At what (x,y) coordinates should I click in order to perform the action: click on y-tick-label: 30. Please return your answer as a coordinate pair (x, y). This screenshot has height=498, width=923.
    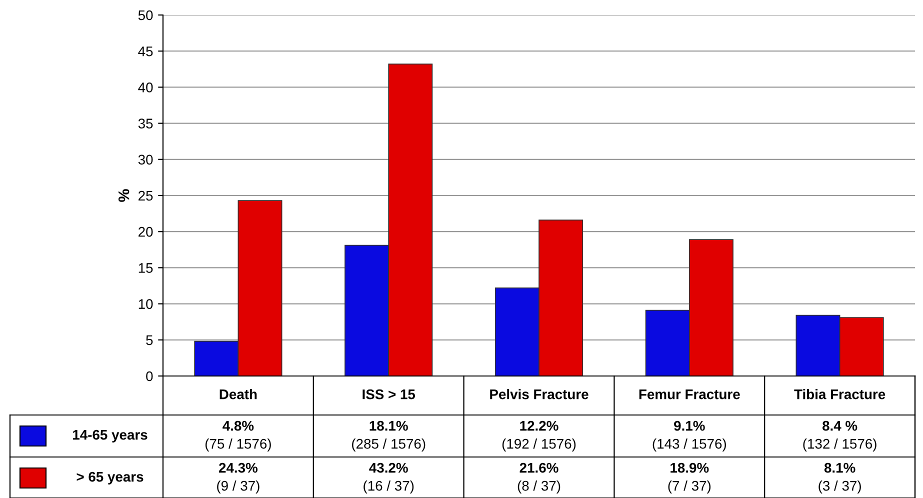
    Looking at the image, I should click on (145, 159).